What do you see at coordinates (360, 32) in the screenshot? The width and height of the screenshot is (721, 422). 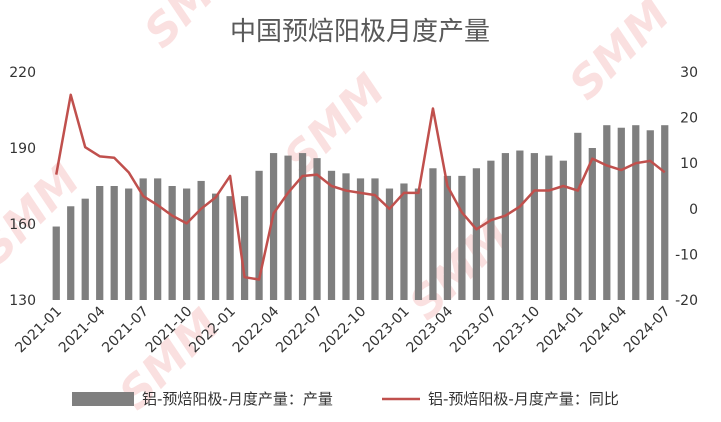 I see `chart-title: 中国预焙阳极月度产量` at bounding box center [360, 32].